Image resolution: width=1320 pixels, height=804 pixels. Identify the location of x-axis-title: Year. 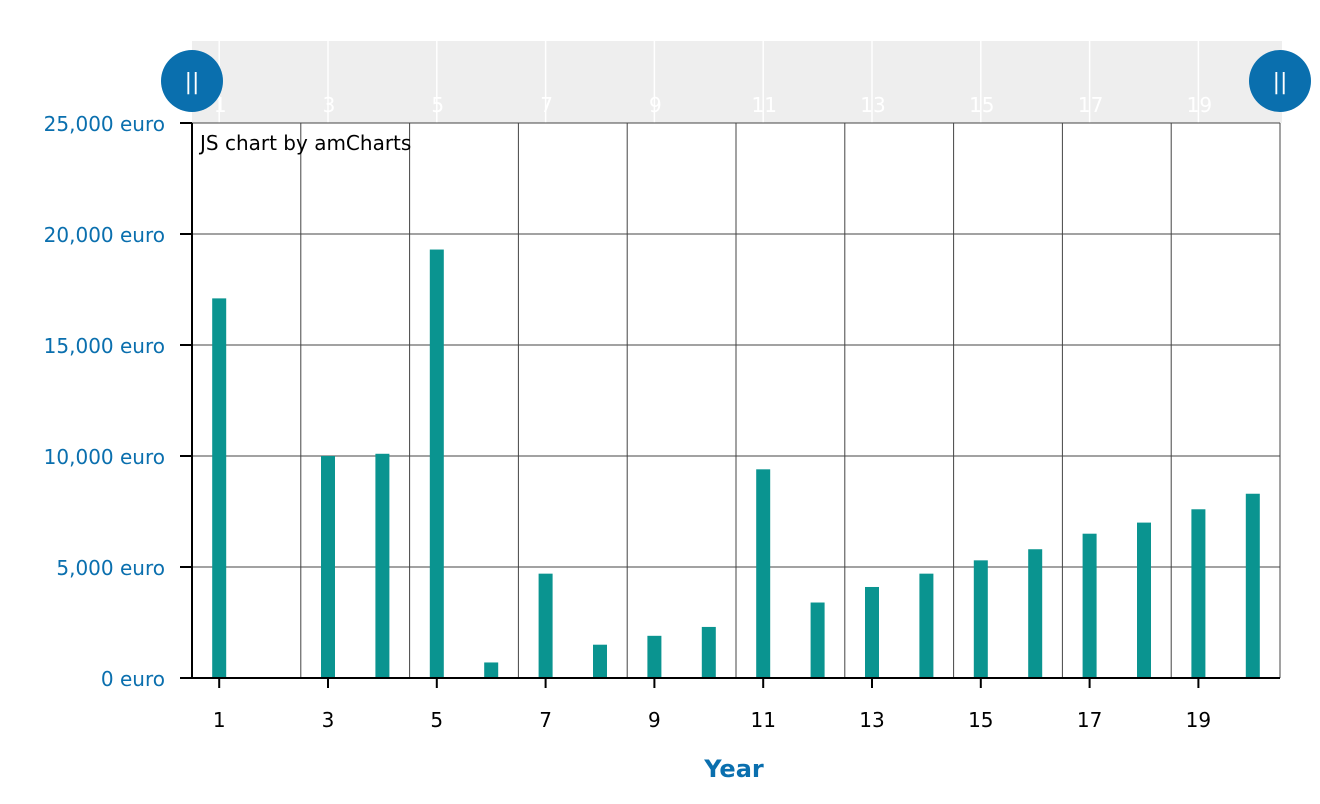
(733, 769).